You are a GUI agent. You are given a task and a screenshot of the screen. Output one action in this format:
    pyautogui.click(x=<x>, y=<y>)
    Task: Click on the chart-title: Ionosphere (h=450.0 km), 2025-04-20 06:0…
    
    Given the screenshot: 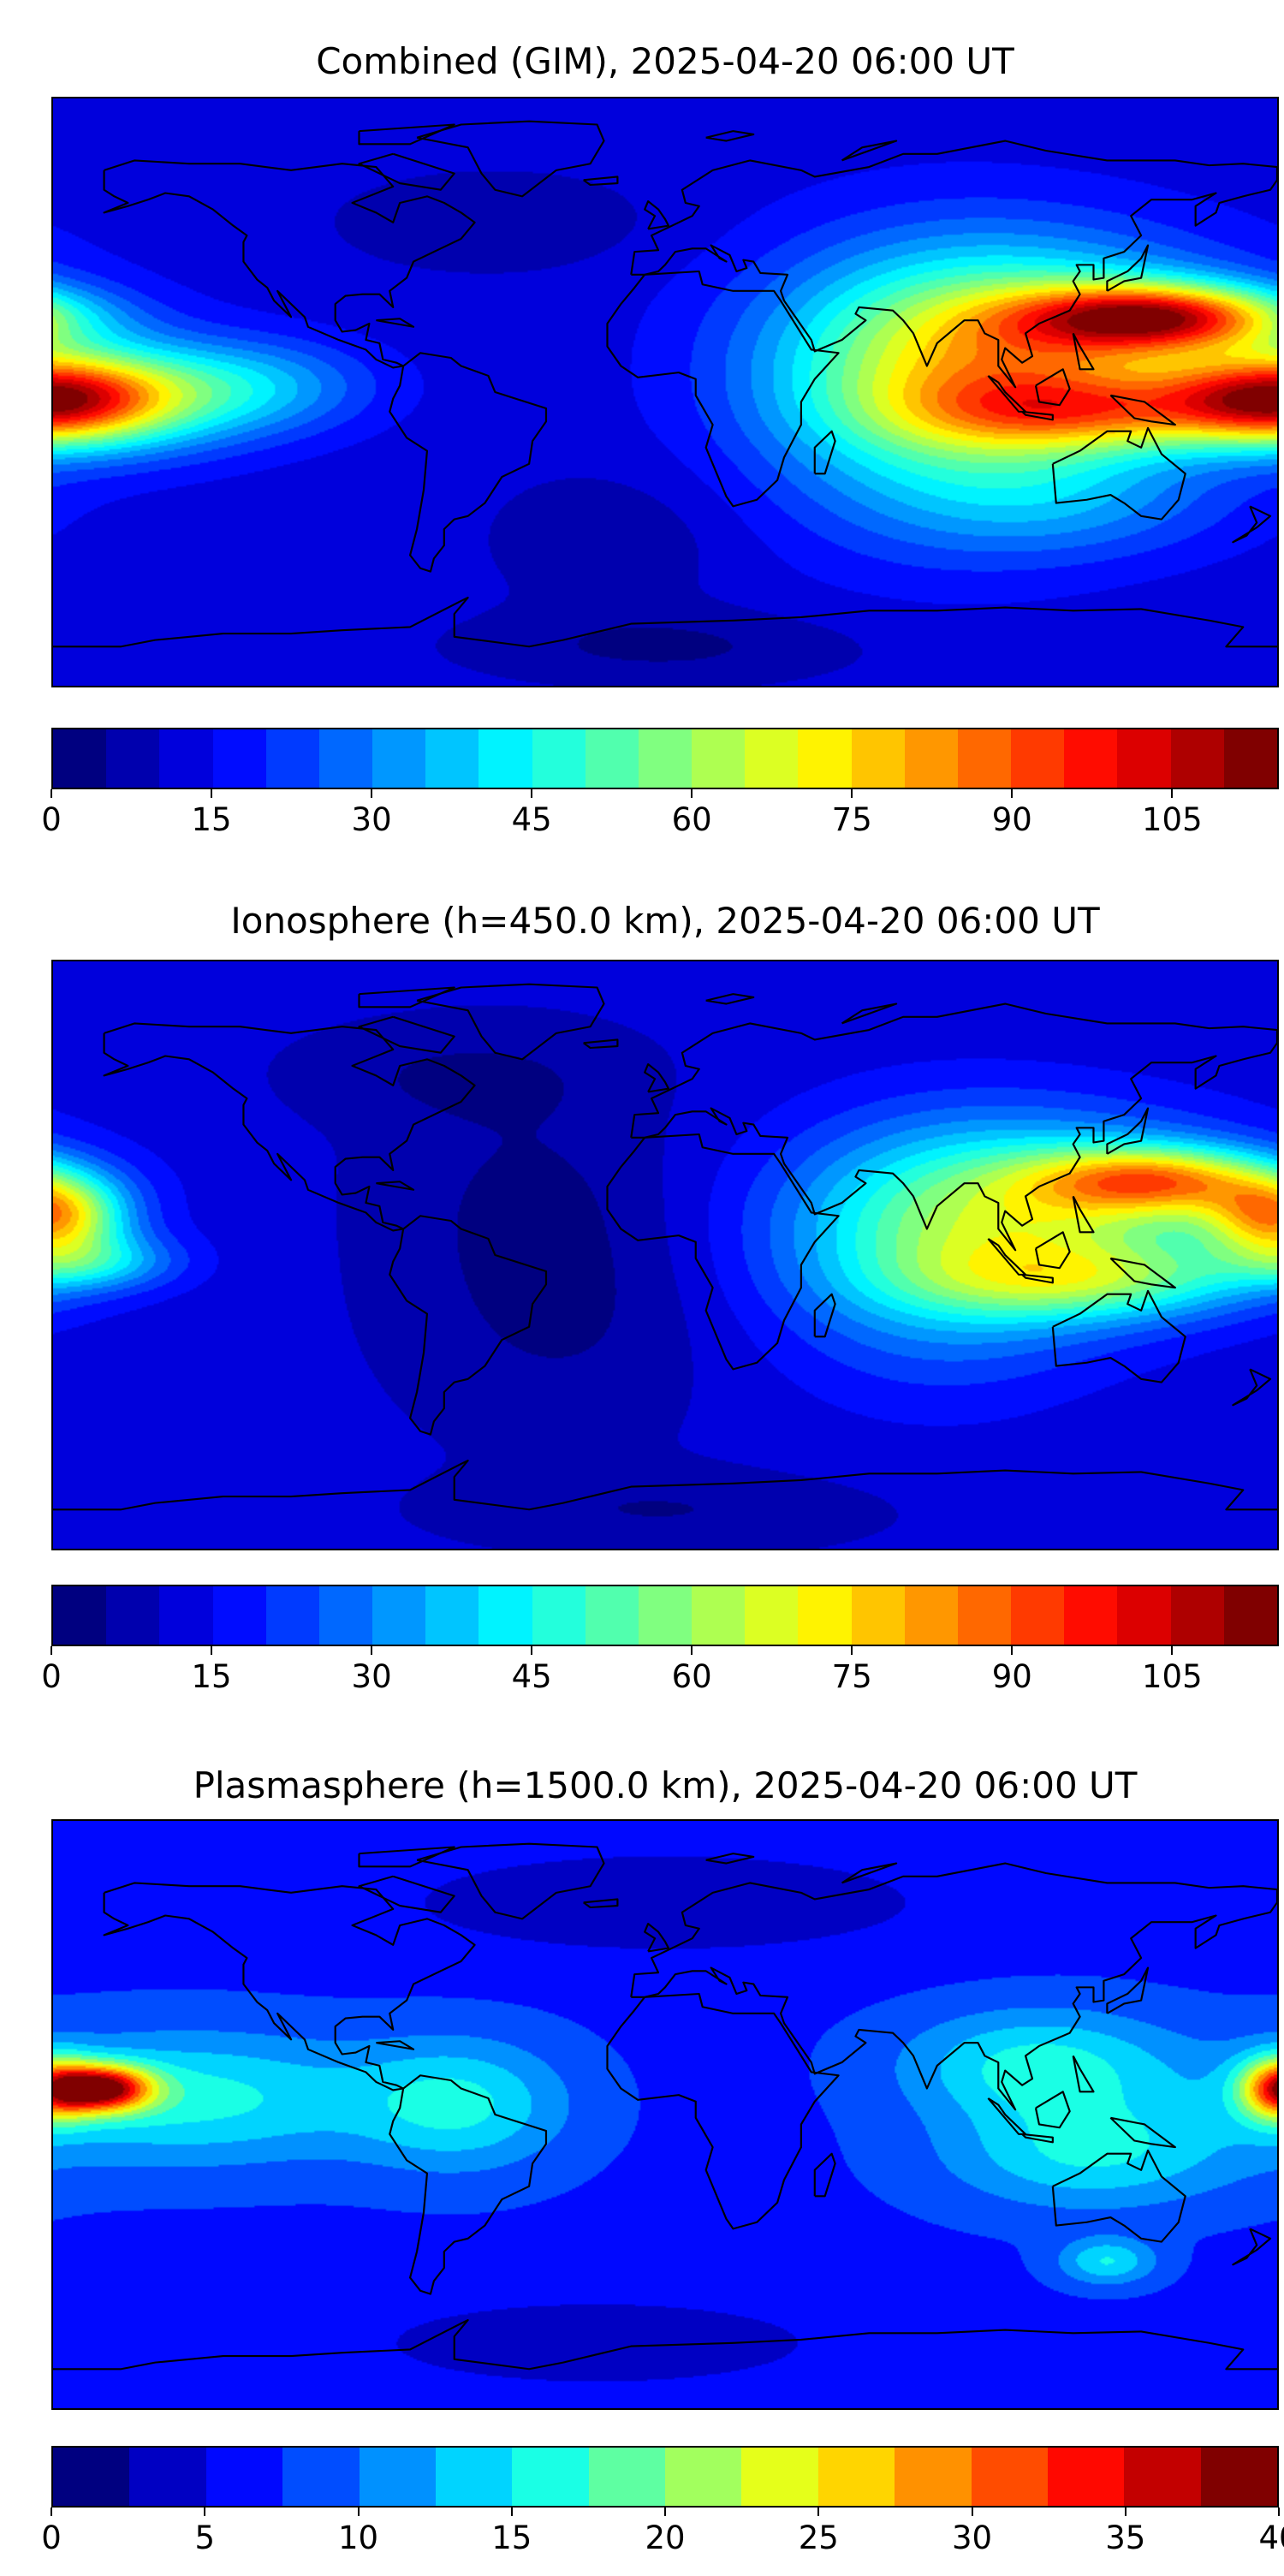 What is the action you would take?
    pyautogui.click(x=665, y=921)
    